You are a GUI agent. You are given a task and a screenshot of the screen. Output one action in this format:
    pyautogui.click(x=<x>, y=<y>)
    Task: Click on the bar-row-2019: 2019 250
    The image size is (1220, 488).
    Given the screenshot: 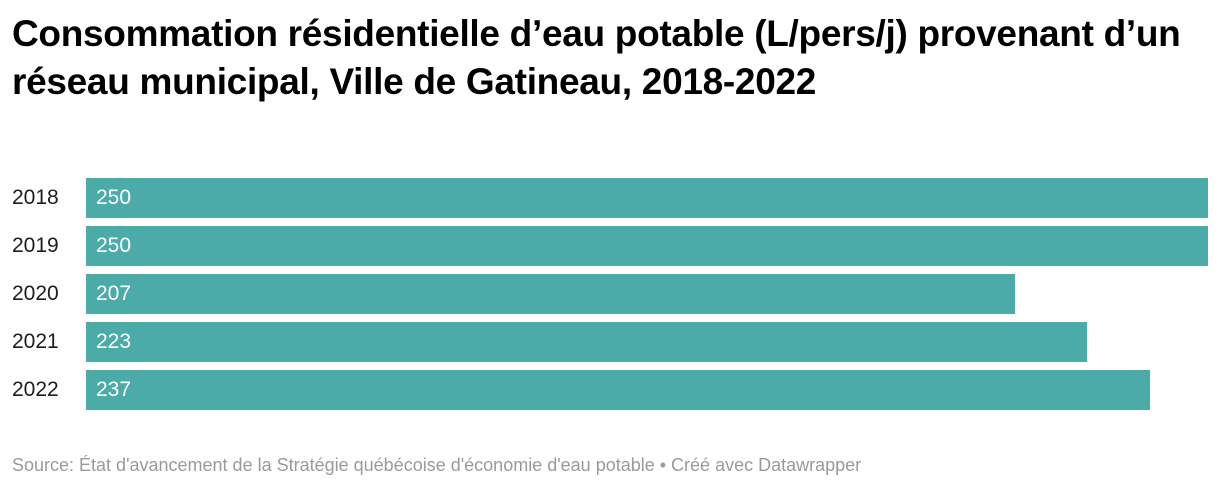 What is the action you would take?
    pyautogui.click(x=610, y=246)
    